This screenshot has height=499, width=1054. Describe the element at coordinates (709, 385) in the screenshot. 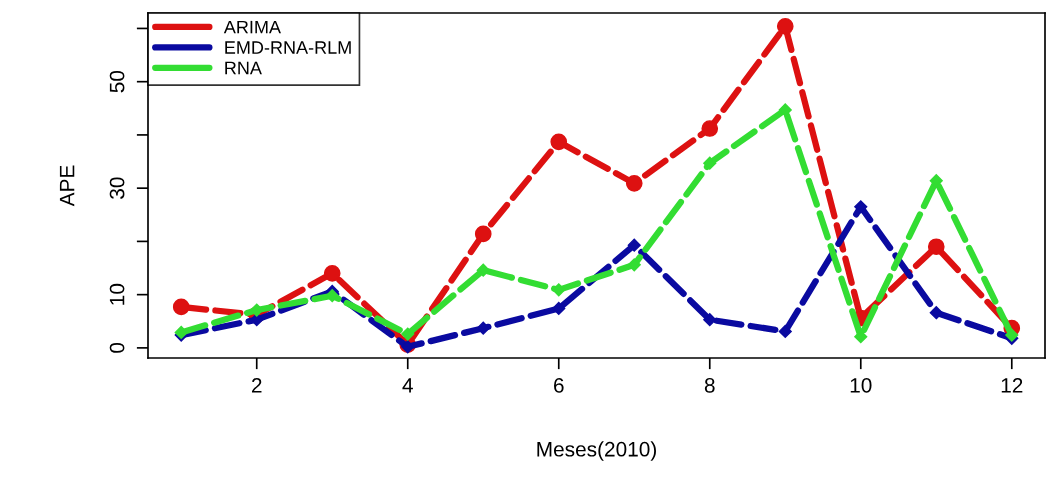

I see `x-tick-label: 8` at that location.